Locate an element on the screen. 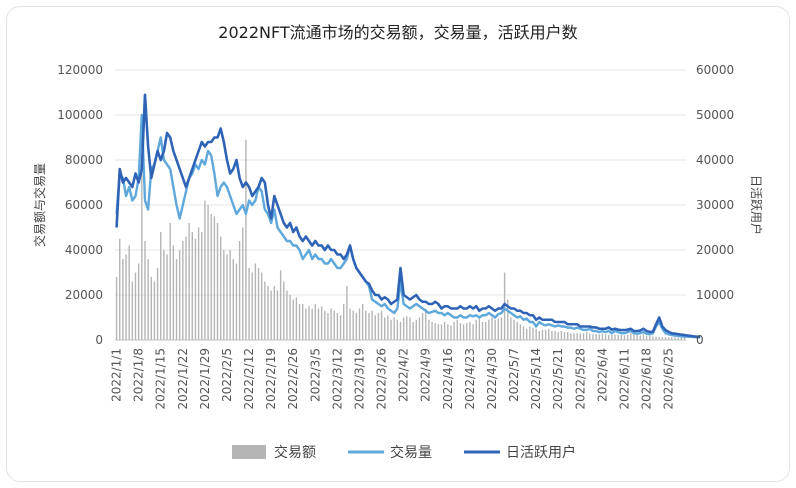  y-right-tick-label: 20000 is located at coordinates (715, 250).